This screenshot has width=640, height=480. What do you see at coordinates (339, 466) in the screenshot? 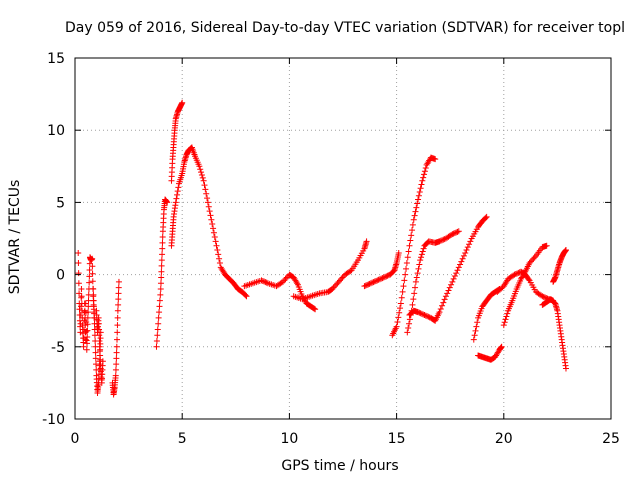
I see `x-axis-label: GPS time / hours` at bounding box center [339, 466].